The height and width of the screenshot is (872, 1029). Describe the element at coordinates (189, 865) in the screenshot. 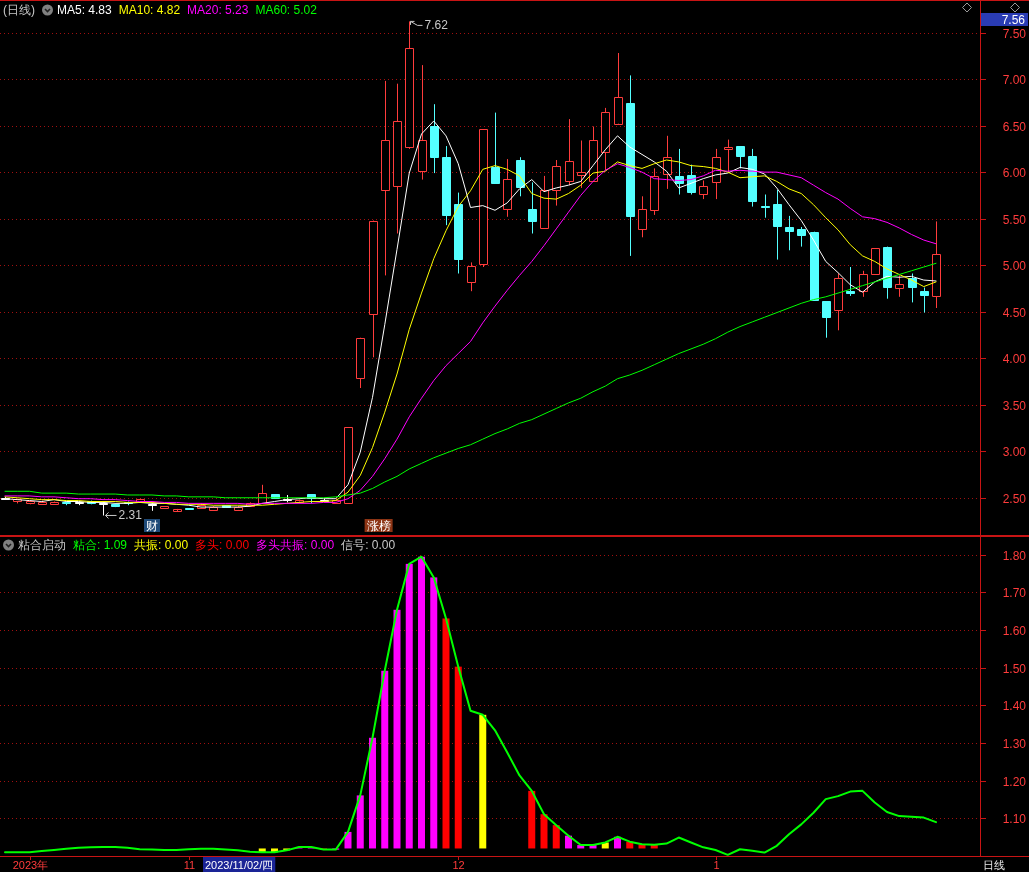

I see `x-tick-label: 11` at that location.